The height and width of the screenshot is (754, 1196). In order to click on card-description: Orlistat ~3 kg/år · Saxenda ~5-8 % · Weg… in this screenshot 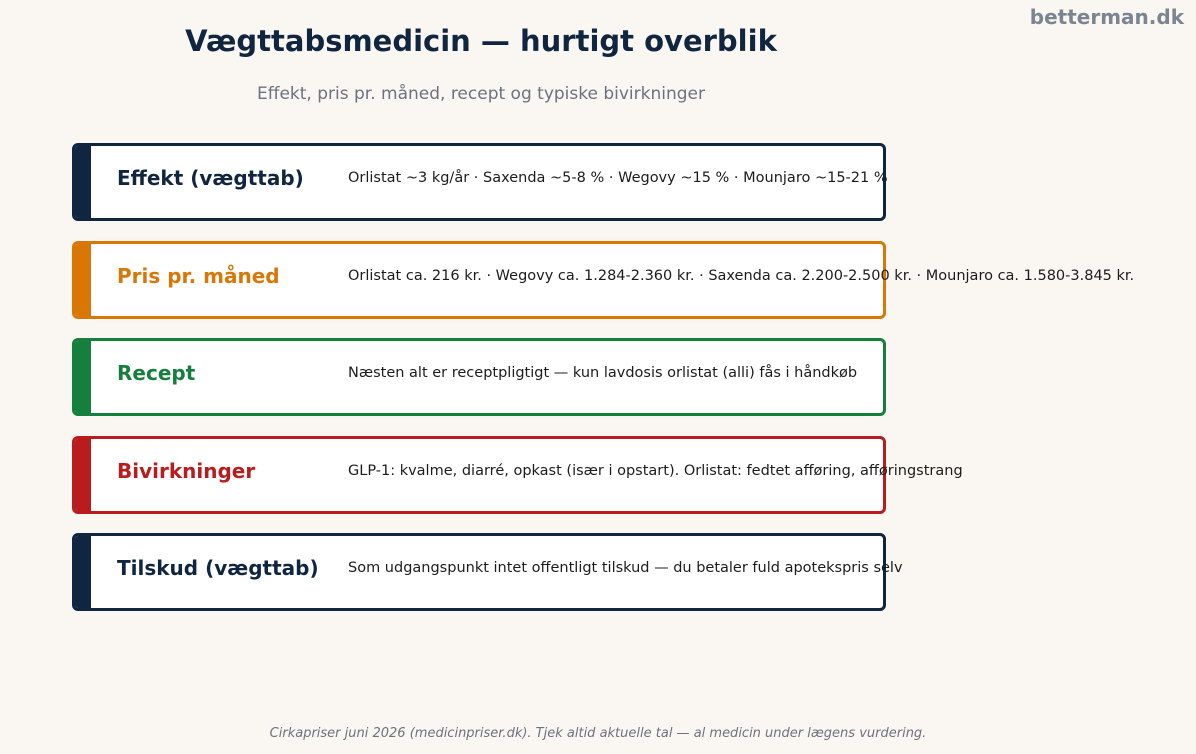, I will do `click(618, 178)`.